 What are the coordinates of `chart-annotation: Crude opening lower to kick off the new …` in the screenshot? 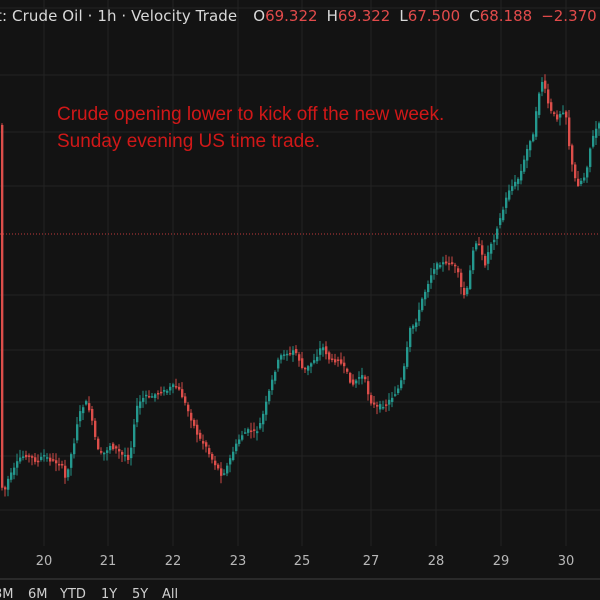 It's located at (250, 128).